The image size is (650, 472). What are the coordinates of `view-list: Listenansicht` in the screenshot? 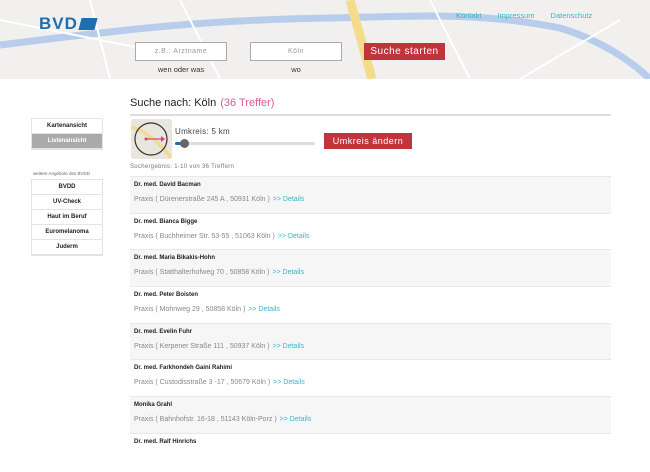 It's located at (67, 141).